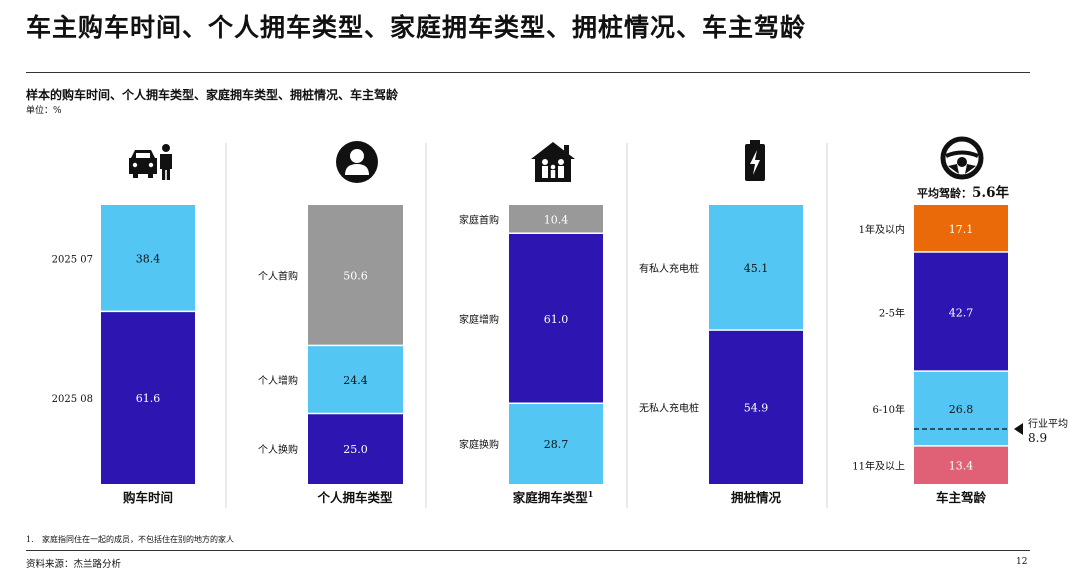 The height and width of the screenshot is (575, 1080). Describe the element at coordinates (30, 539) in the screenshot. I see `footnote-number: 1.` at that location.